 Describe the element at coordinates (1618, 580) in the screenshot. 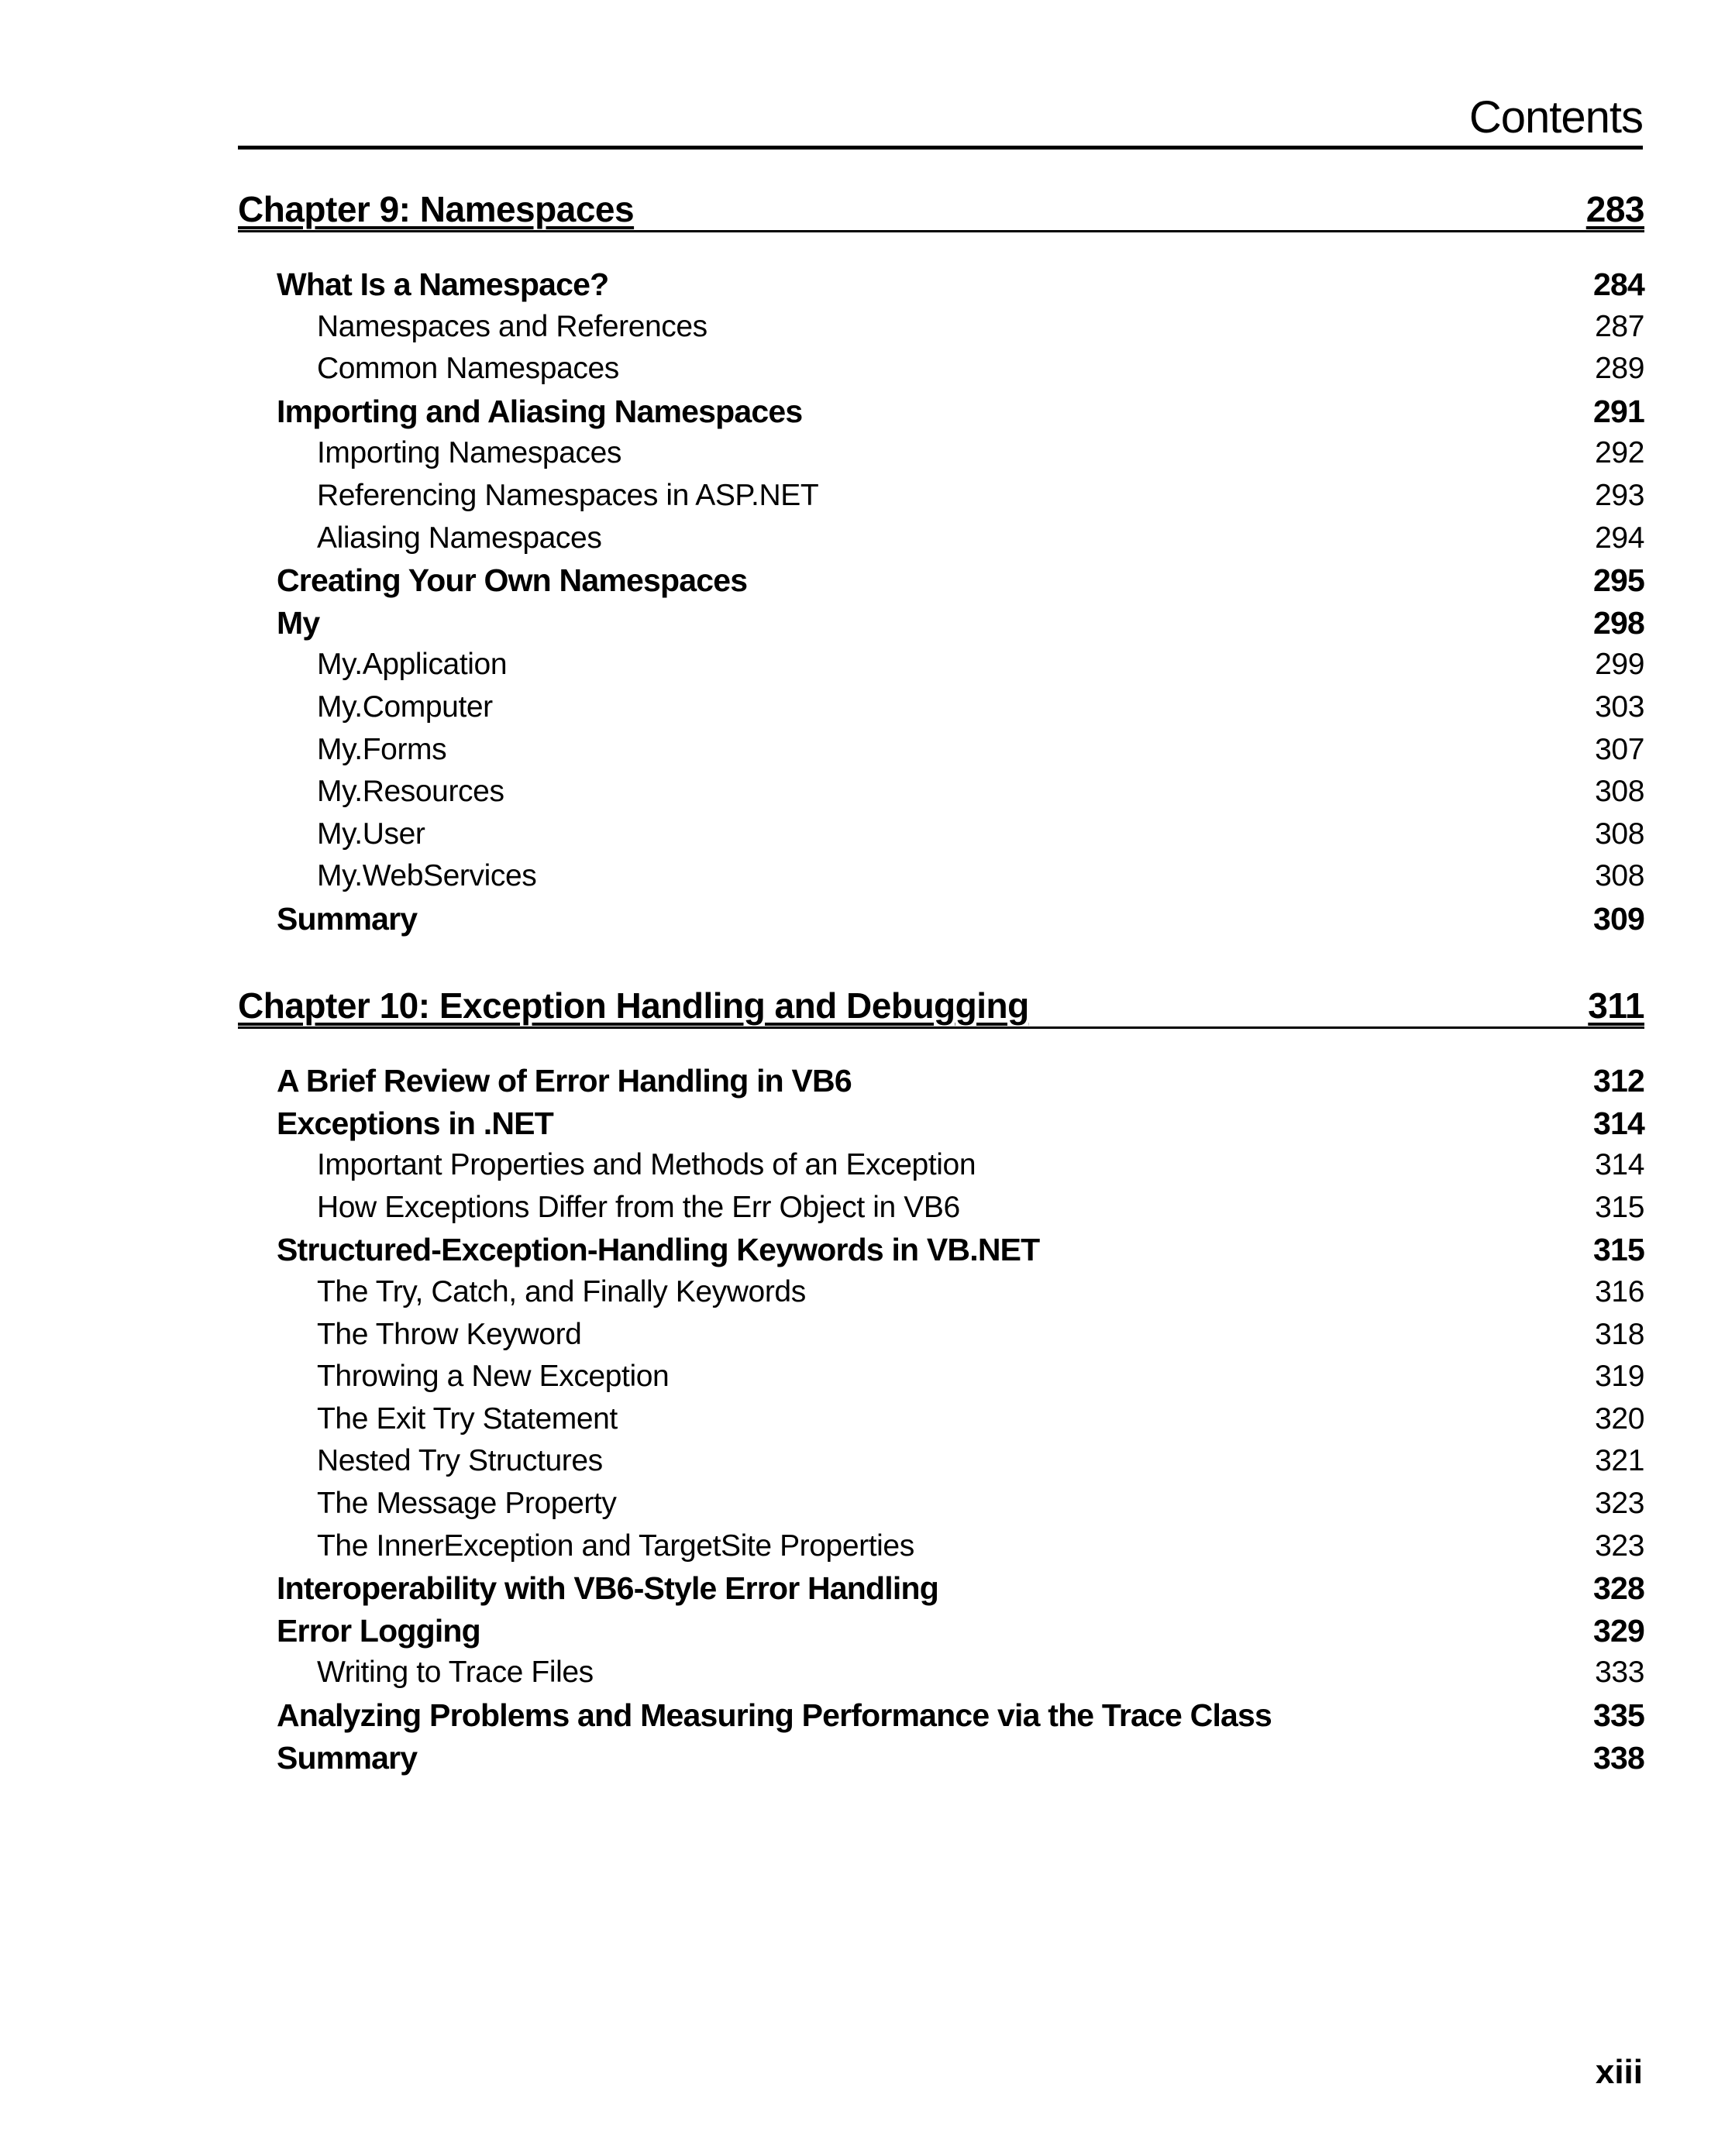

I see `entry-page: 295` at that location.